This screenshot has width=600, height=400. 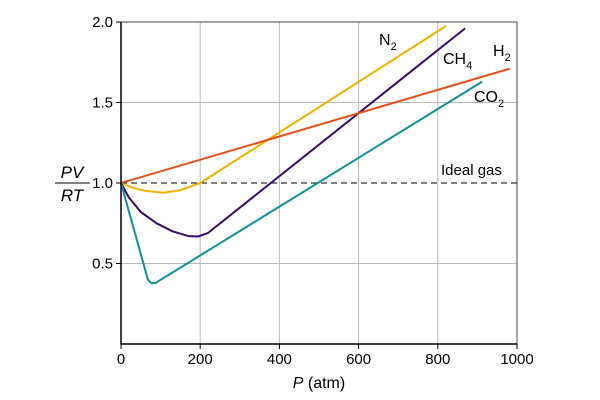 I want to click on series-label-co2: CO2, so click(x=489, y=99).